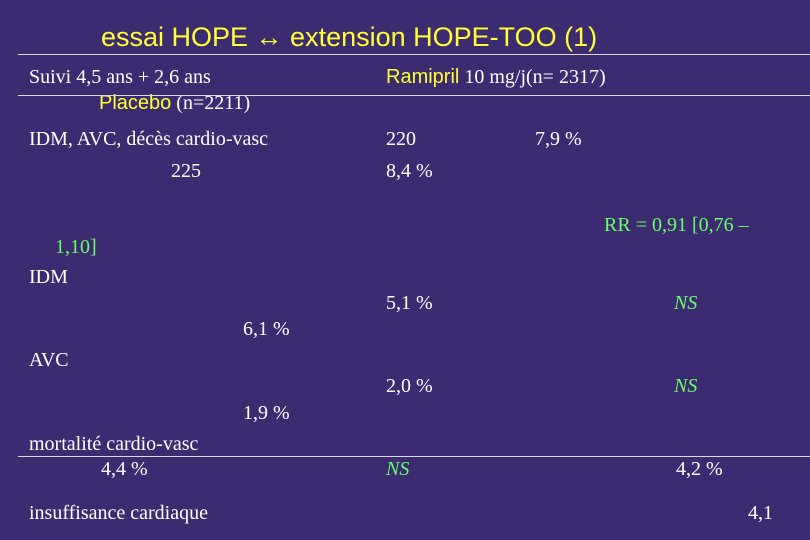 The width and height of the screenshot is (810, 540). What do you see at coordinates (409, 386) in the screenshot?
I see `avc-ramipril-value: 2,0 %` at bounding box center [409, 386].